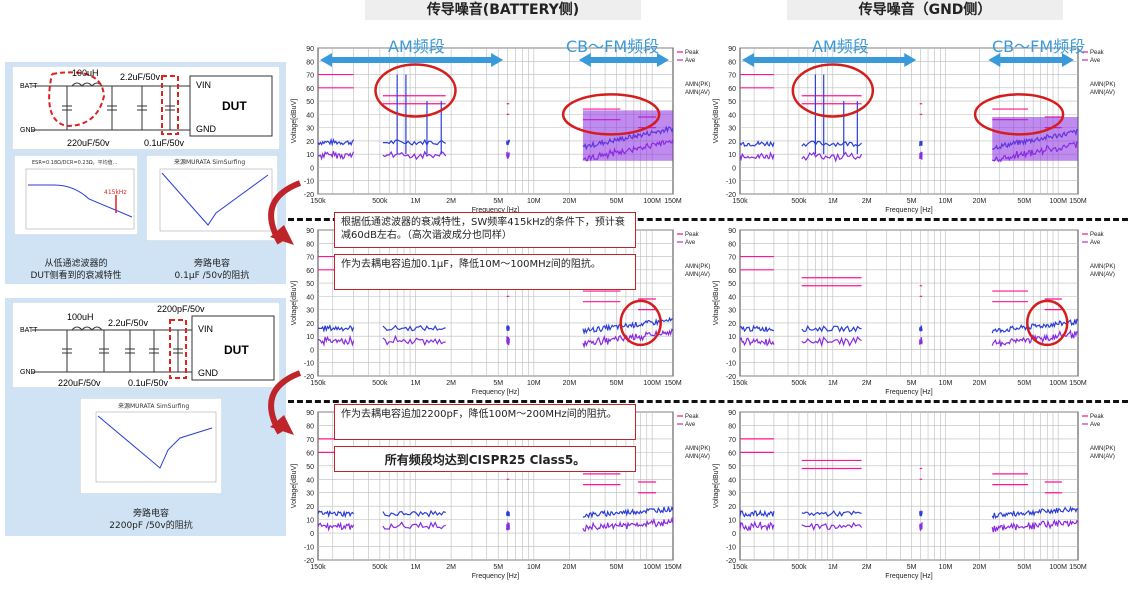  What do you see at coordinates (310, 440) in the screenshot?
I see `y-tick-label: 70` at bounding box center [310, 440].